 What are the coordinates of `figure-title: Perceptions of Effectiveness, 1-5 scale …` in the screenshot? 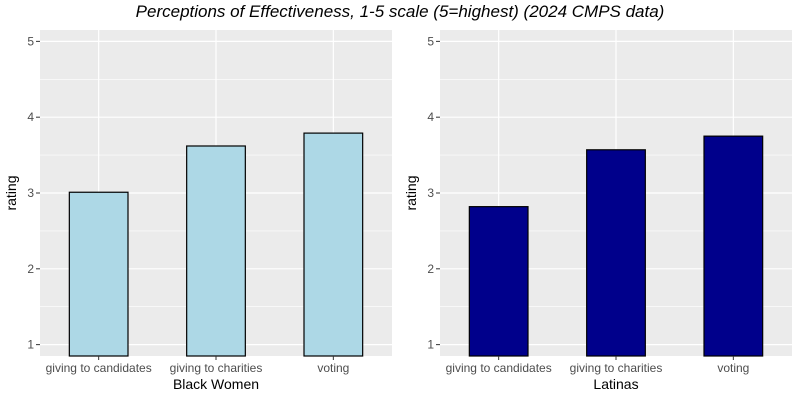 It's located at (400, 11).